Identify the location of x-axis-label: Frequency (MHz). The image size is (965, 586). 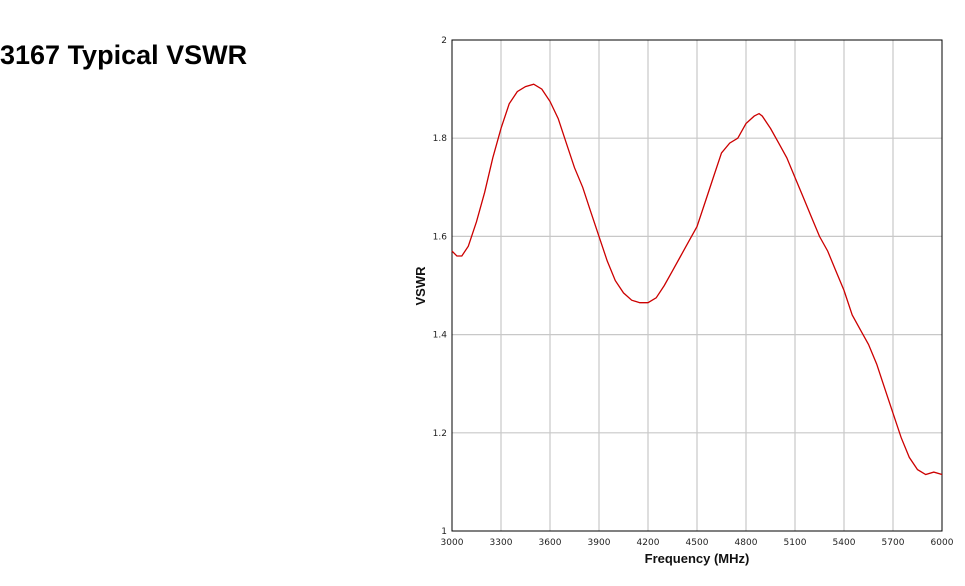
(697, 558).